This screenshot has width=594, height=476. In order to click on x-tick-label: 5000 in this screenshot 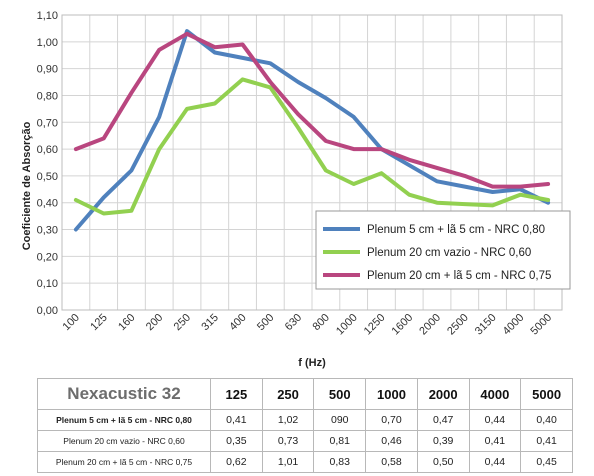, I will do `click(541, 325)`.